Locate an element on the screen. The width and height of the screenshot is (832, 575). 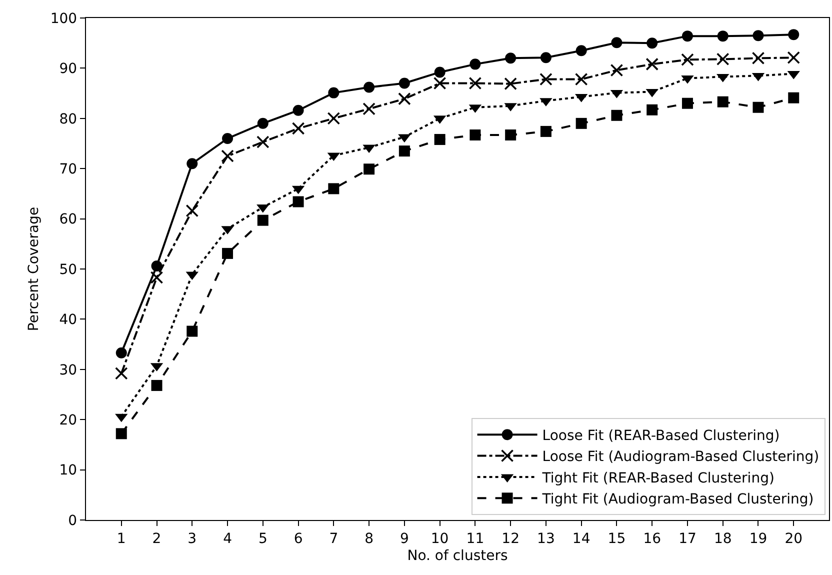
legend-label: Loose Fit (REAR-Based Clustering) is located at coordinates (661, 436).